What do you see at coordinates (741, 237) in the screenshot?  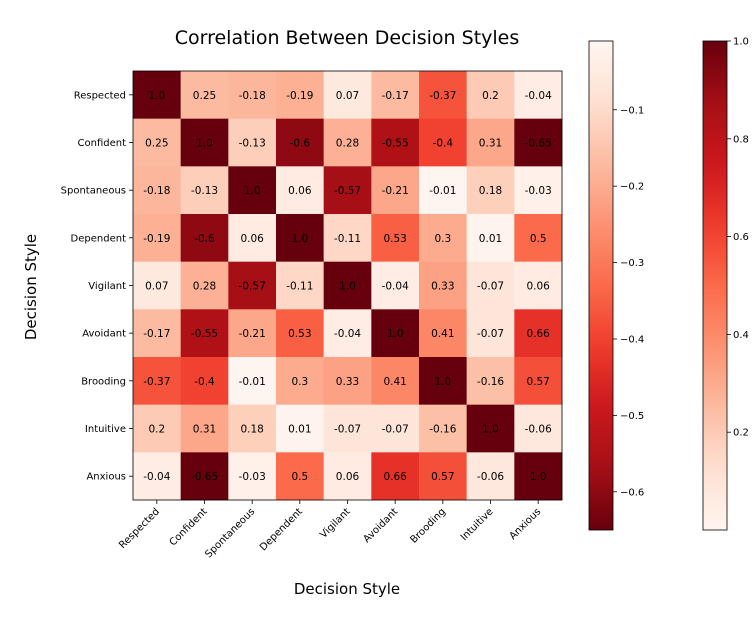 I see `colorbar-tick-label: 0.6` at bounding box center [741, 237].